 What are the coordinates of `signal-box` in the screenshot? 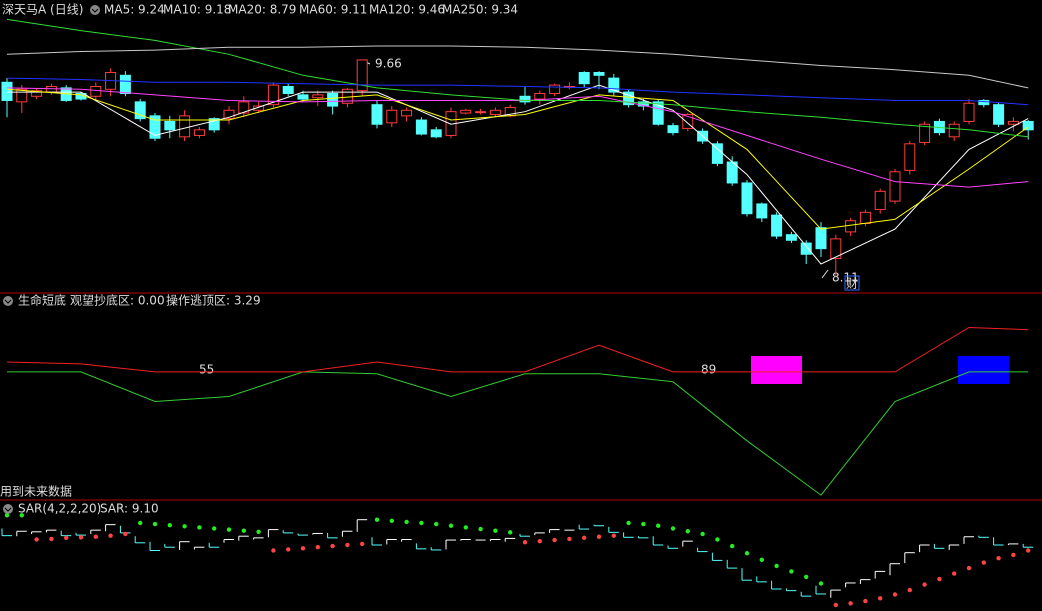 It's located at (983, 370).